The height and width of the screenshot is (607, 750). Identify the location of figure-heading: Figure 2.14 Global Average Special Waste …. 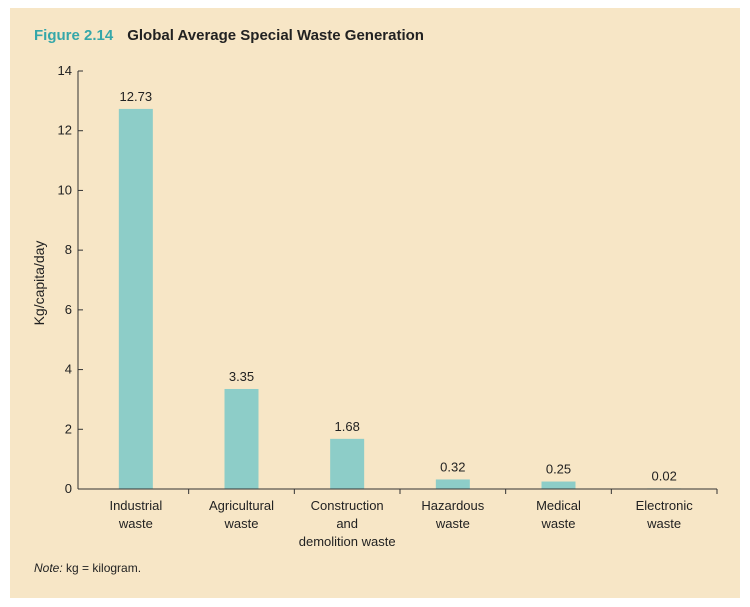
(229, 35).